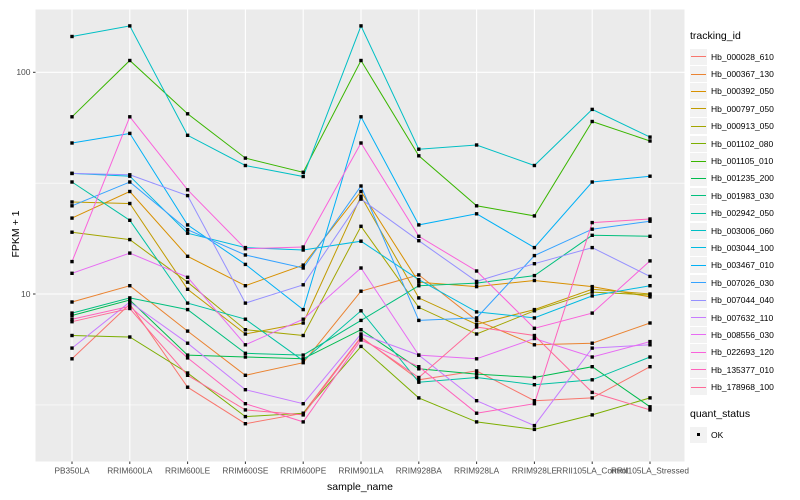  What do you see at coordinates (361, 471) in the screenshot?
I see `x-tick-label: RRIM901LA` at bounding box center [361, 471].